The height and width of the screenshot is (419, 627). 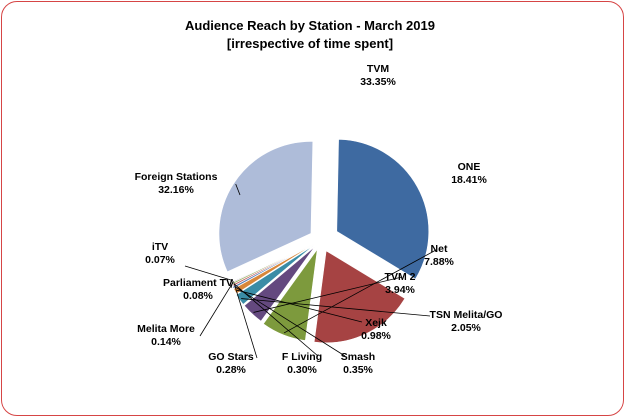 What do you see at coordinates (272, 262) in the screenshot?
I see `pie-slice-itv` at bounding box center [272, 262].